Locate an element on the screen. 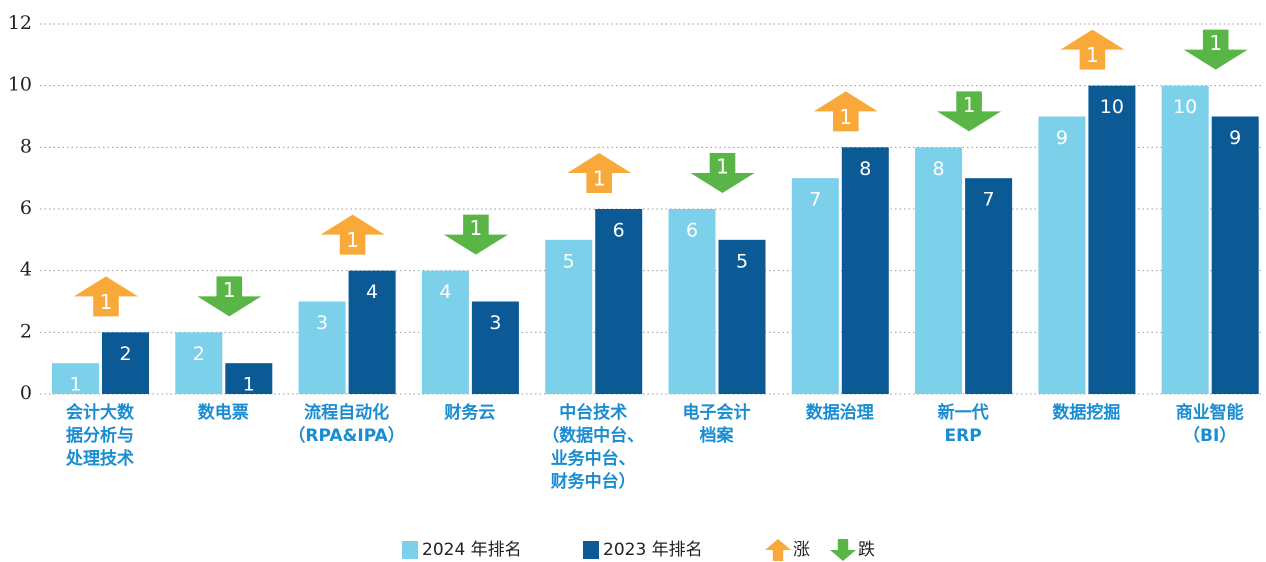 The height and width of the screenshot is (562, 1266). x-tick-label: 会计大数 据分析与 处理技术 is located at coordinates (100, 436).